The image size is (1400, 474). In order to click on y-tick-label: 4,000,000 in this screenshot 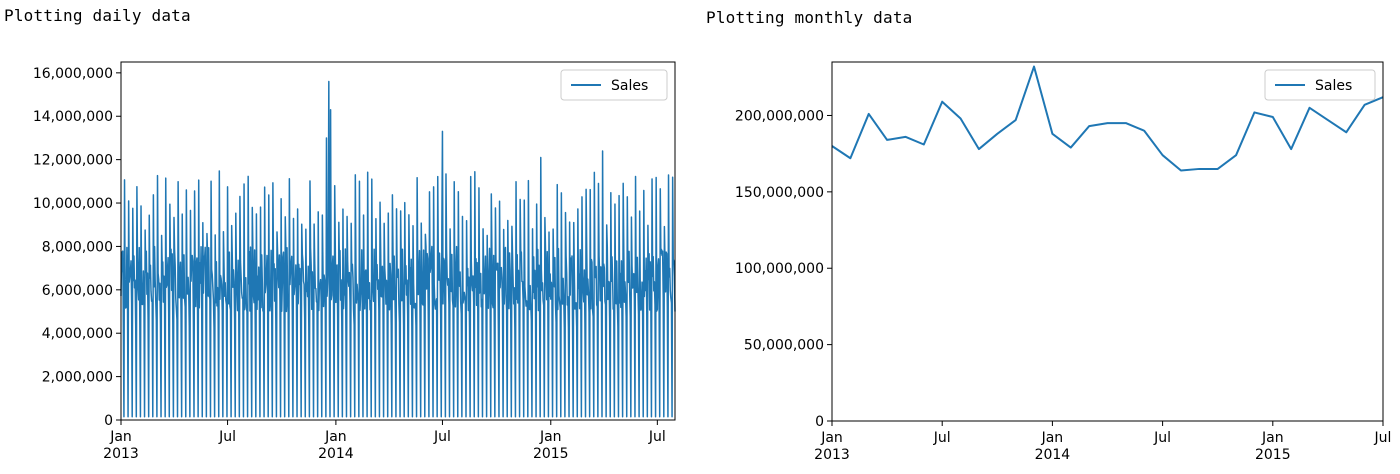, I will do `click(77, 334)`.